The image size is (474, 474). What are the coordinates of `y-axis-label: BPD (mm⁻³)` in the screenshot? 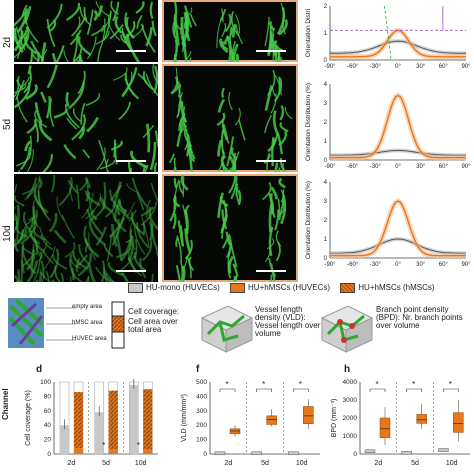 It's located at (334, 418).